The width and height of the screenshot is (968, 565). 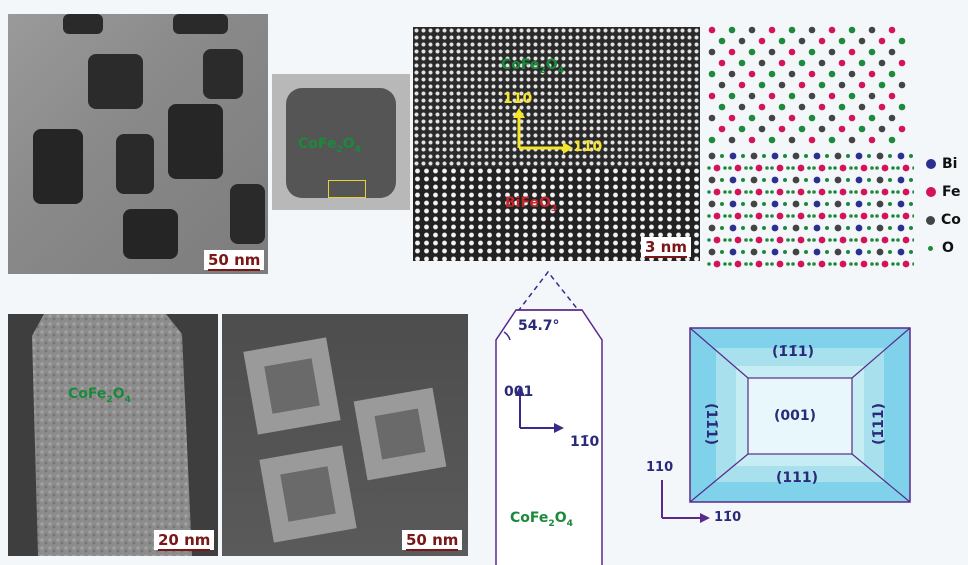 What do you see at coordinates (879, 424) in the screenshot?
I see `facet-right-label: (1̄11)` at bounding box center [879, 424].